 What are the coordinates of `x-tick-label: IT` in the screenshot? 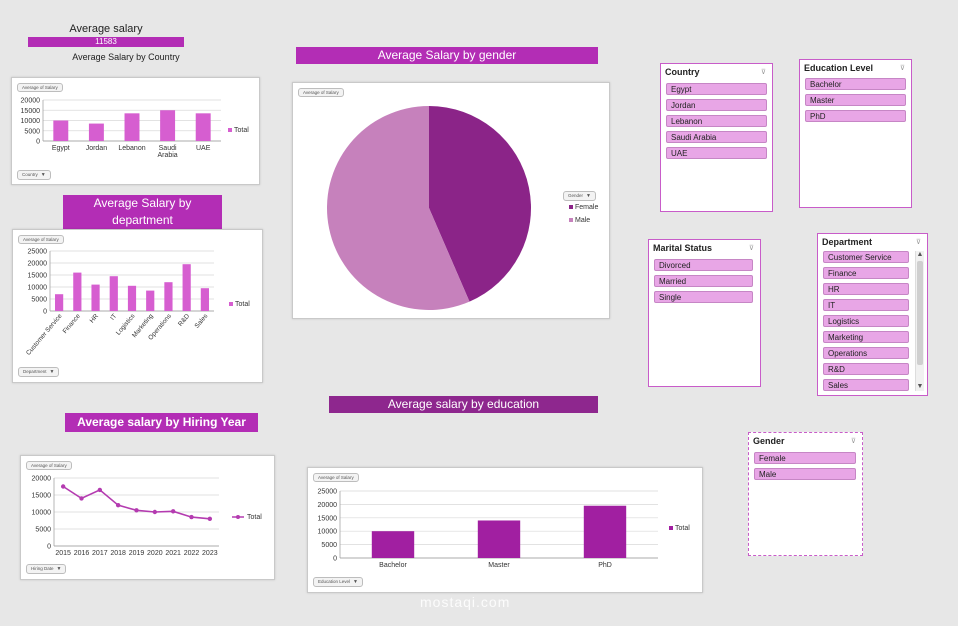 It's located at (113, 317).